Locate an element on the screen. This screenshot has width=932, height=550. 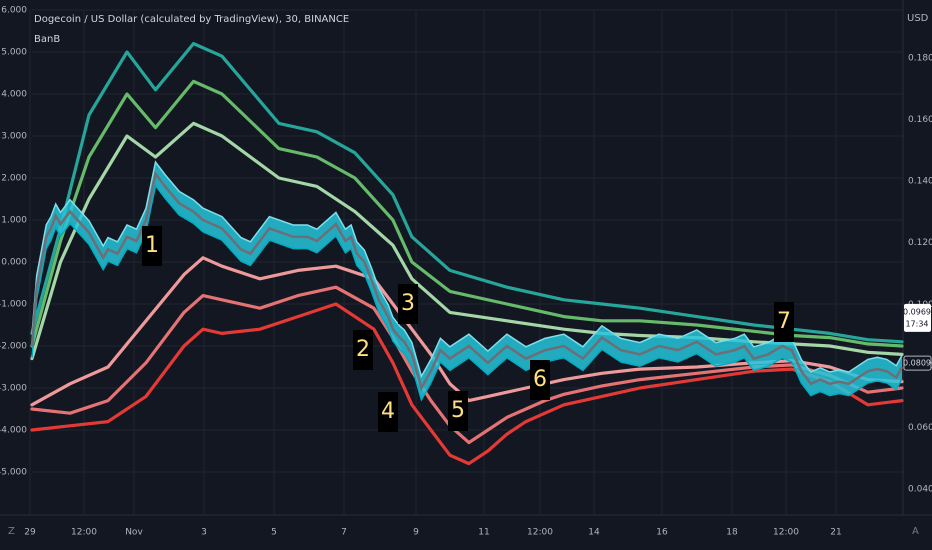
price-labels: 0.0969 17:34 0.0809 is located at coordinates (917, 337).